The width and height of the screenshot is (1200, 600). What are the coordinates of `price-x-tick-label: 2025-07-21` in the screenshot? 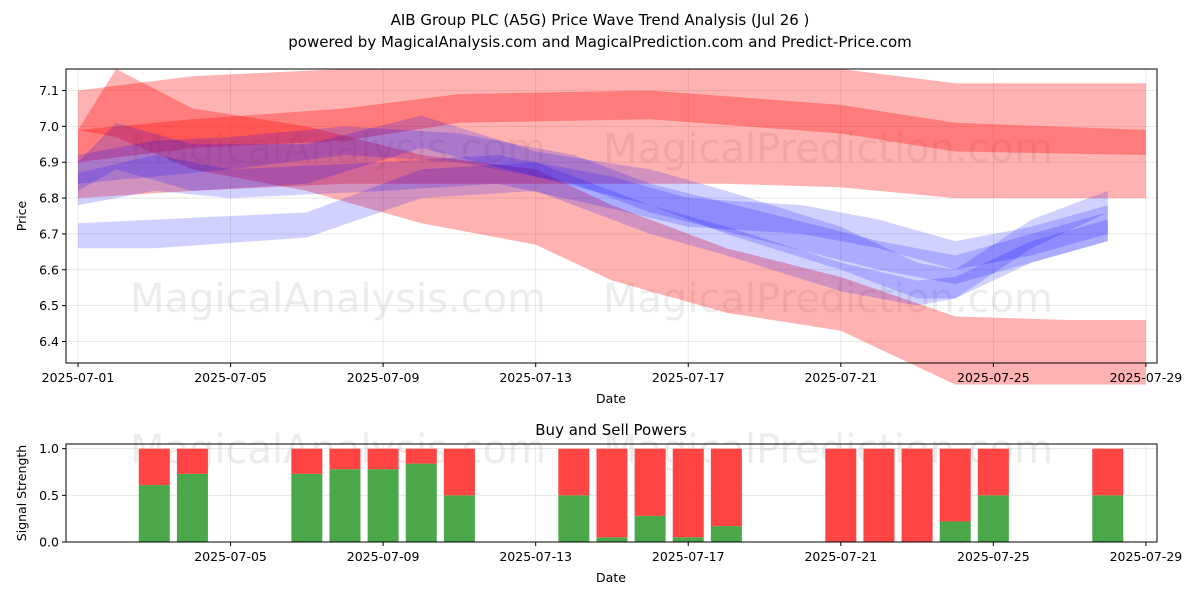 It's located at (840, 377).